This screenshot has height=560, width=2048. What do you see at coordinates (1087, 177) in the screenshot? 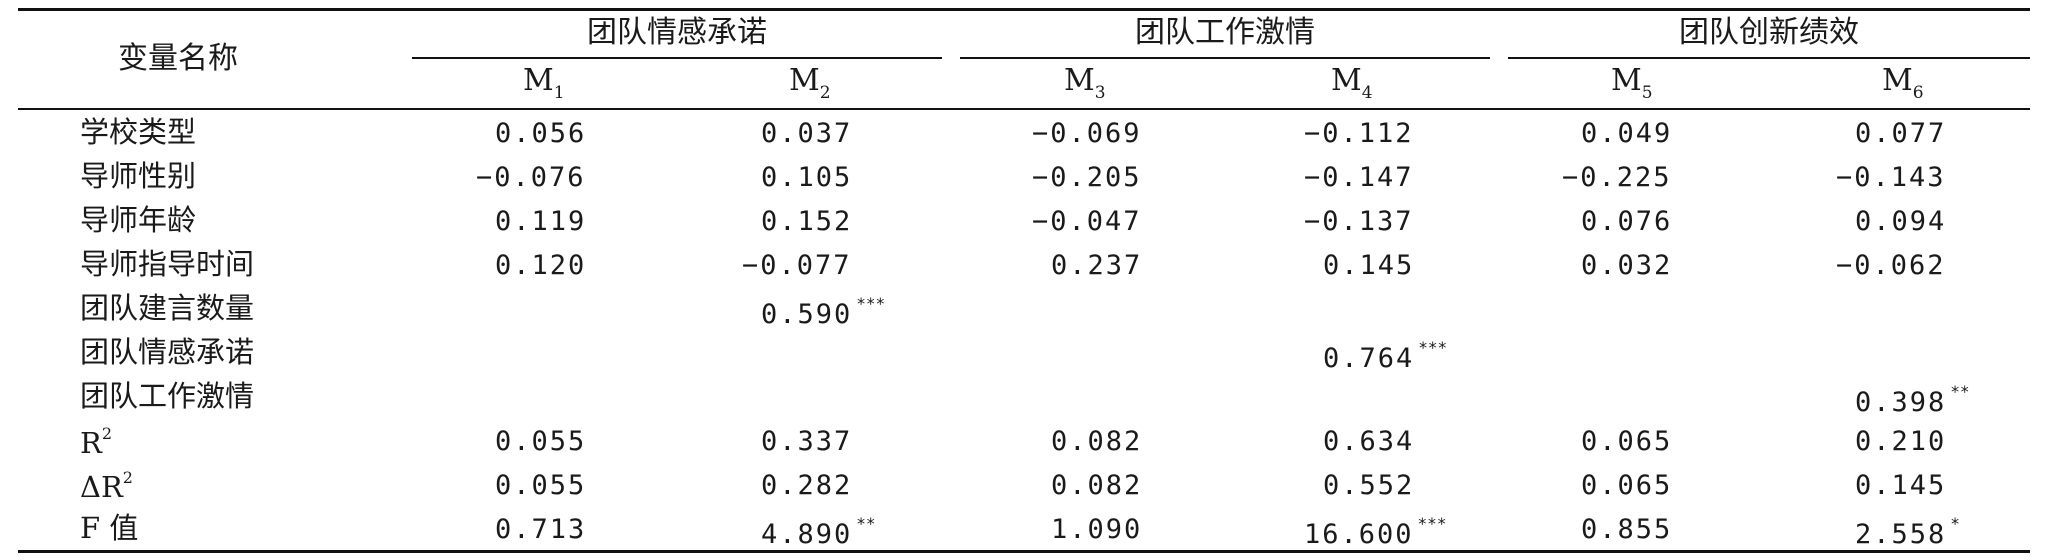
I see `cell-value: −0.205` at bounding box center [1087, 177].